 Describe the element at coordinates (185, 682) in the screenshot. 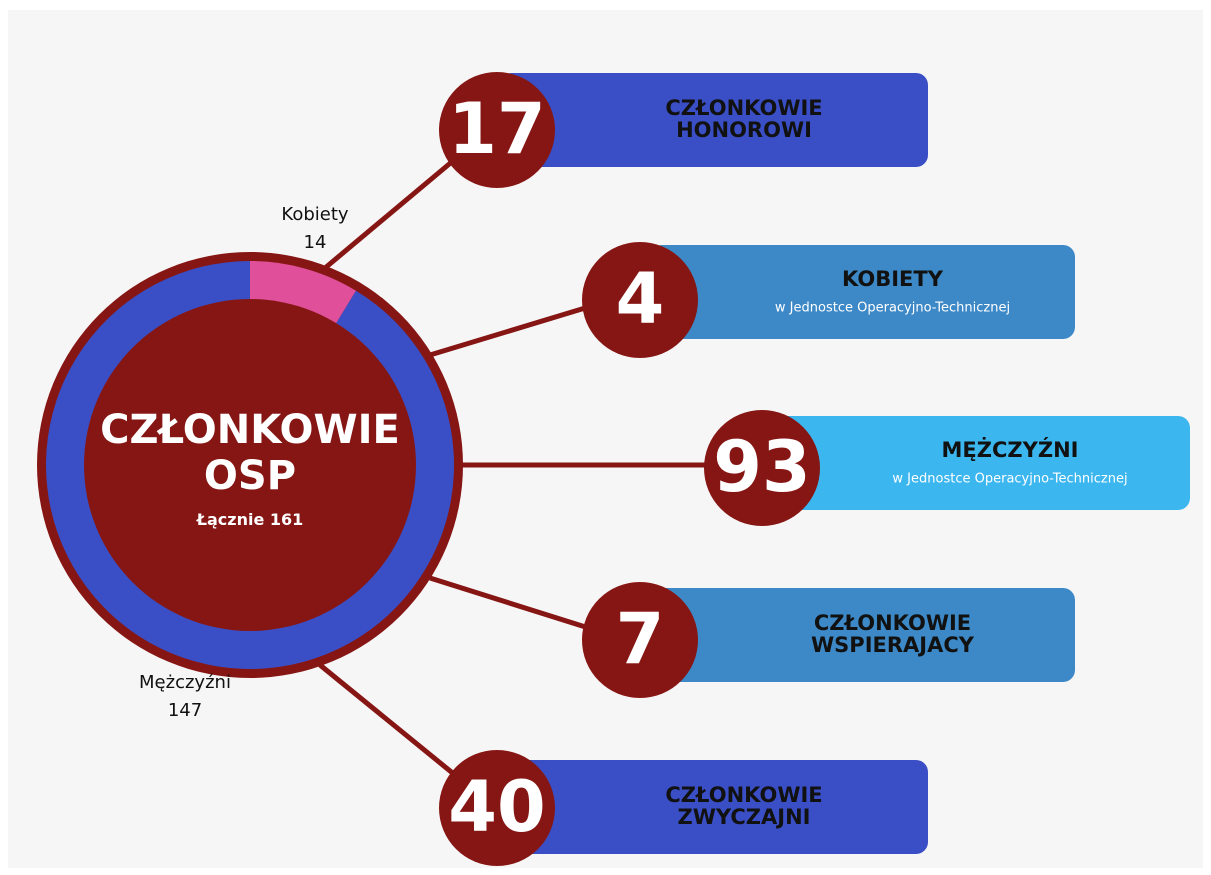

I see `segment-label: Mężczyźni` at that location.